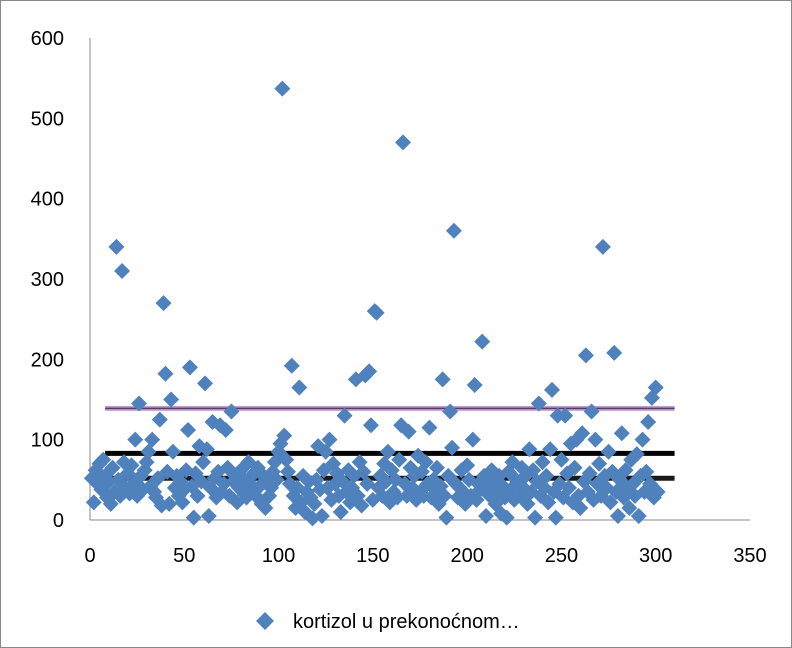  Describe the element at coordinates (89, 556) in the screenshot. I see `x-tick-label: 0` at that location.